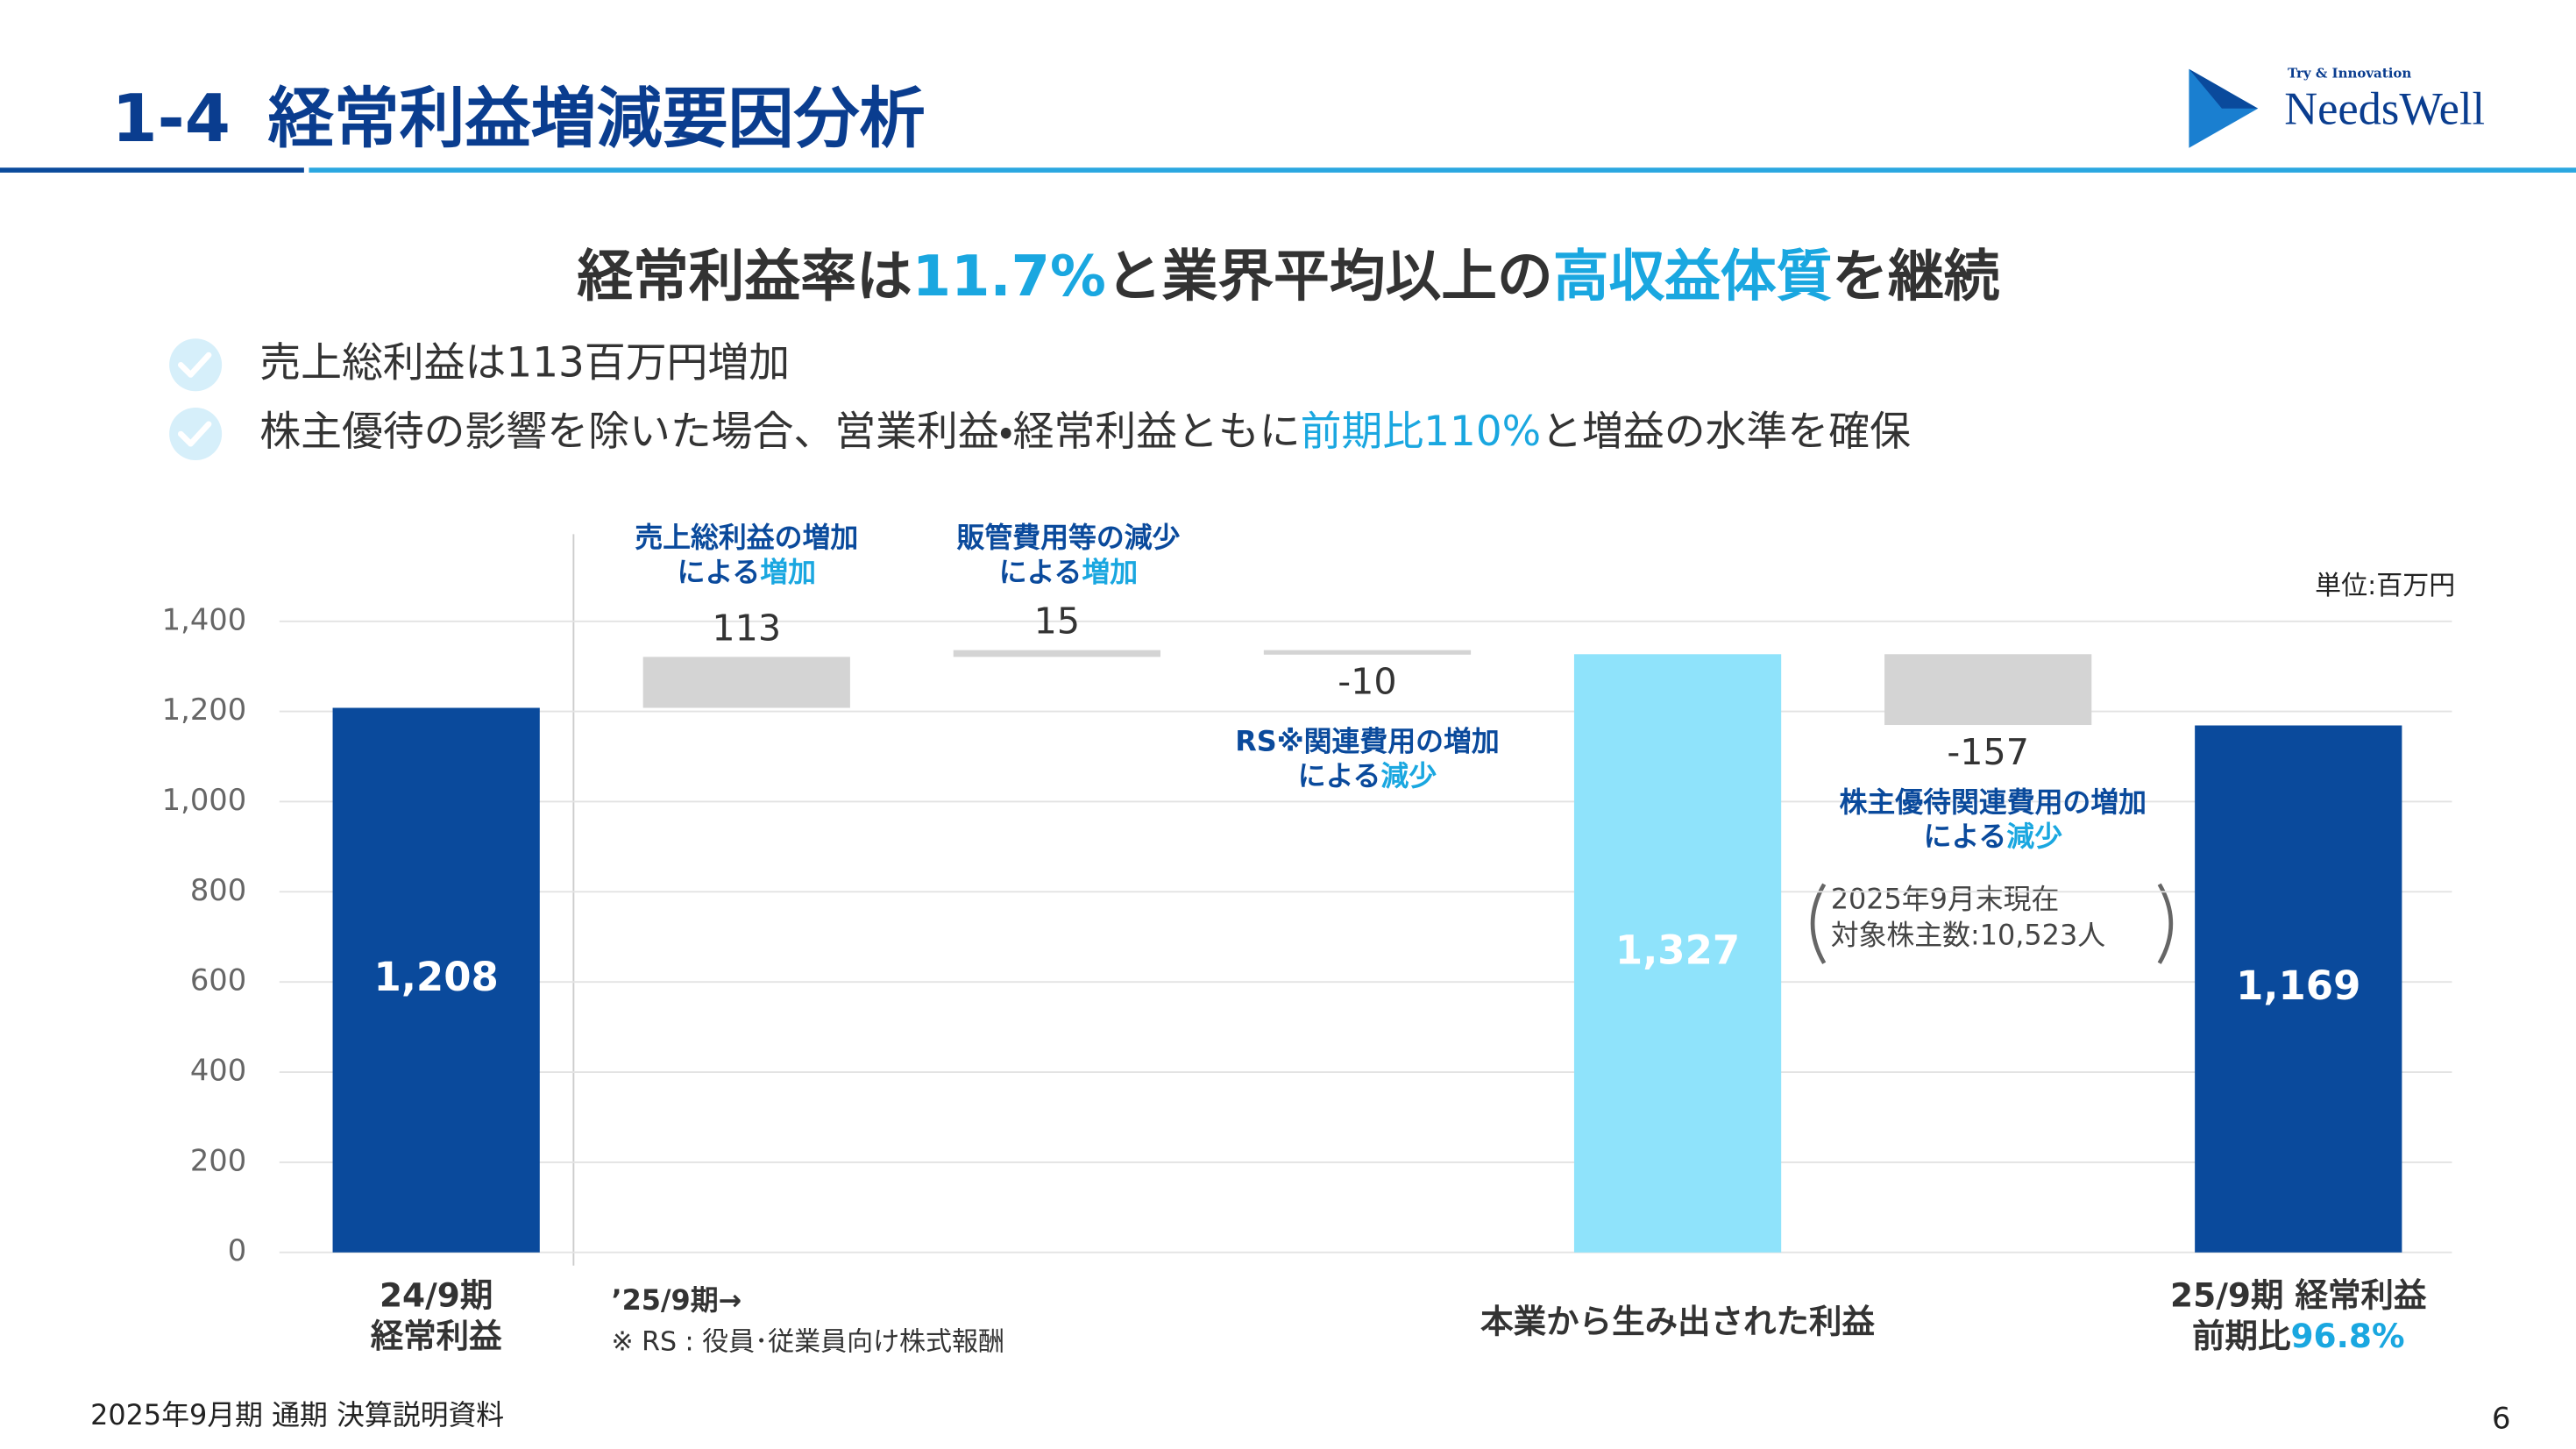 This screenshot has width=2576, height=1449. What do you see at coordinates (237, 1250) in the screenshot?
I see `y-tick-label: 0` at bounding box center [237, 1250].